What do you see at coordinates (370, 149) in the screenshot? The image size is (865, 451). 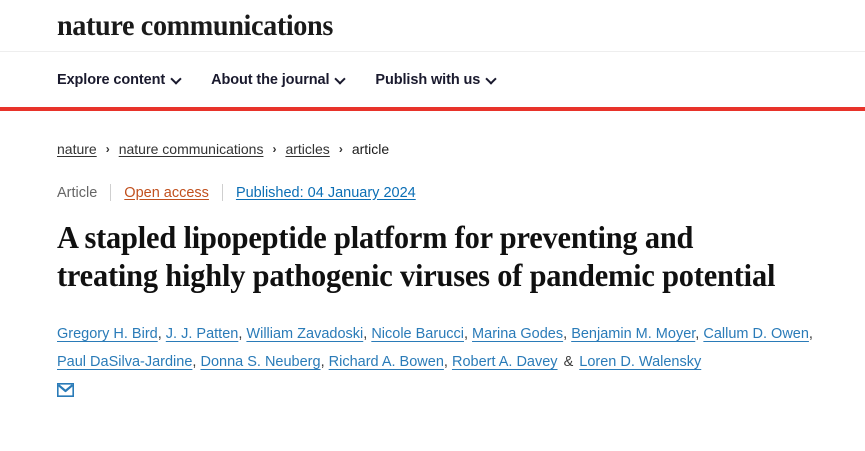 I see `breadcrumb-item-article: article` at bounding box center [370, 149].